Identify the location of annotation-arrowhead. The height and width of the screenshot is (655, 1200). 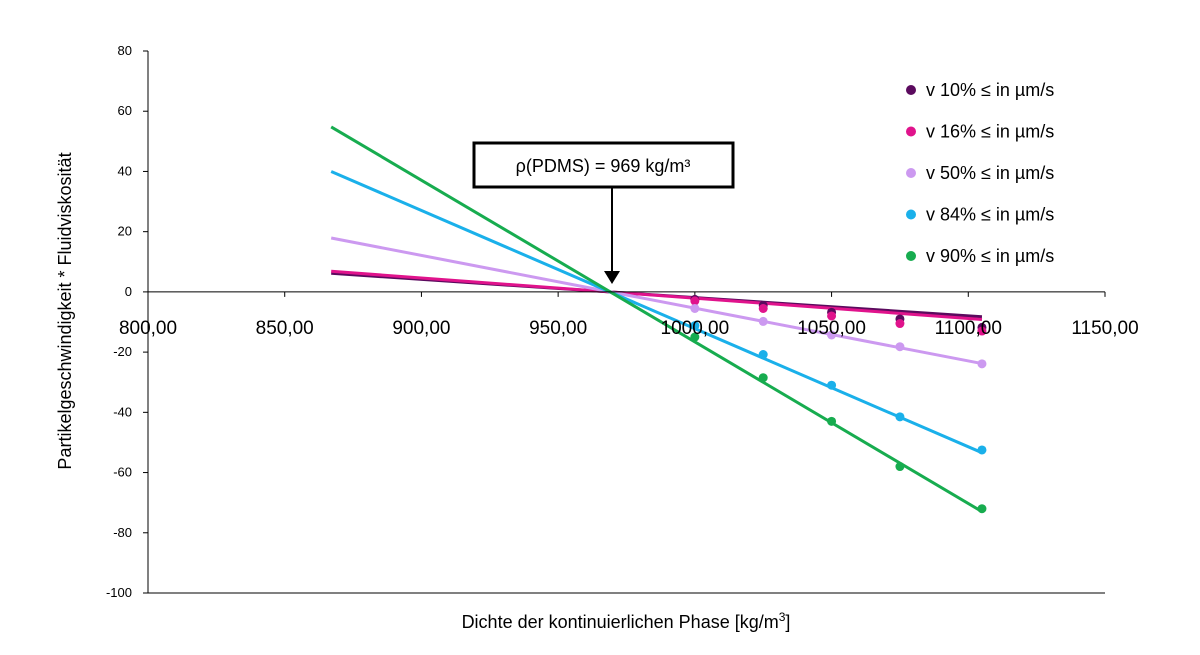
(612, 277).